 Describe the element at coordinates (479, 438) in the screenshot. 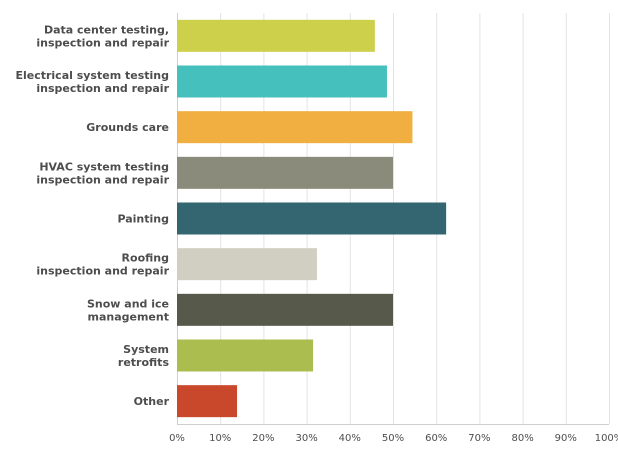

I see `x-tick-label: 70%` at that location.